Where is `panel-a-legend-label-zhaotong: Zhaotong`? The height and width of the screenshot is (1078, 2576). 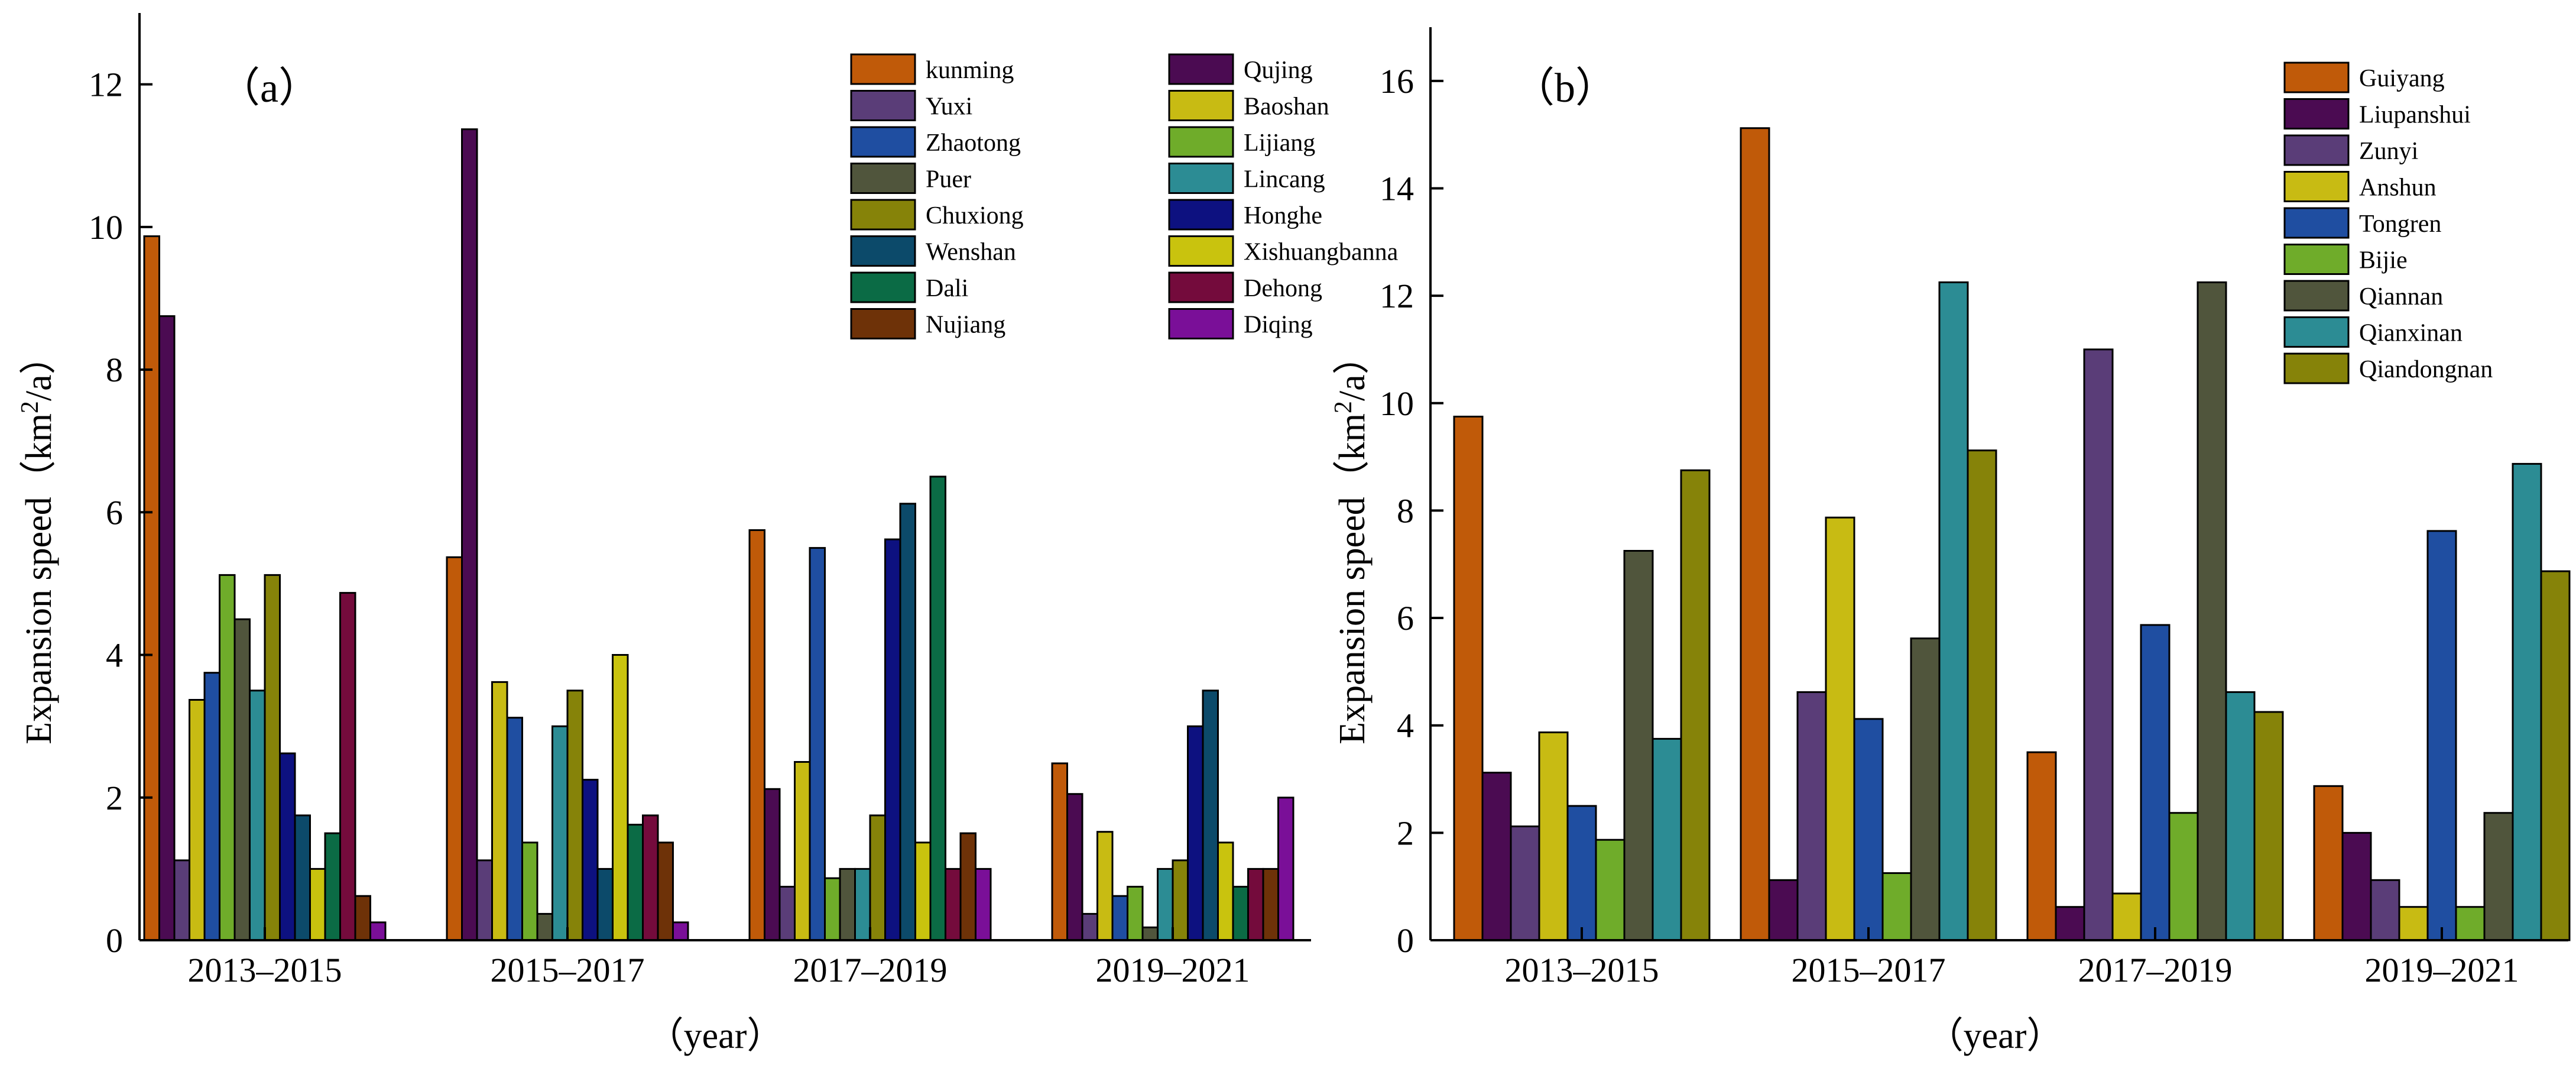 panel-a-legend-label-zhaotong: Zhaotong is located at coordinates (973, 143).